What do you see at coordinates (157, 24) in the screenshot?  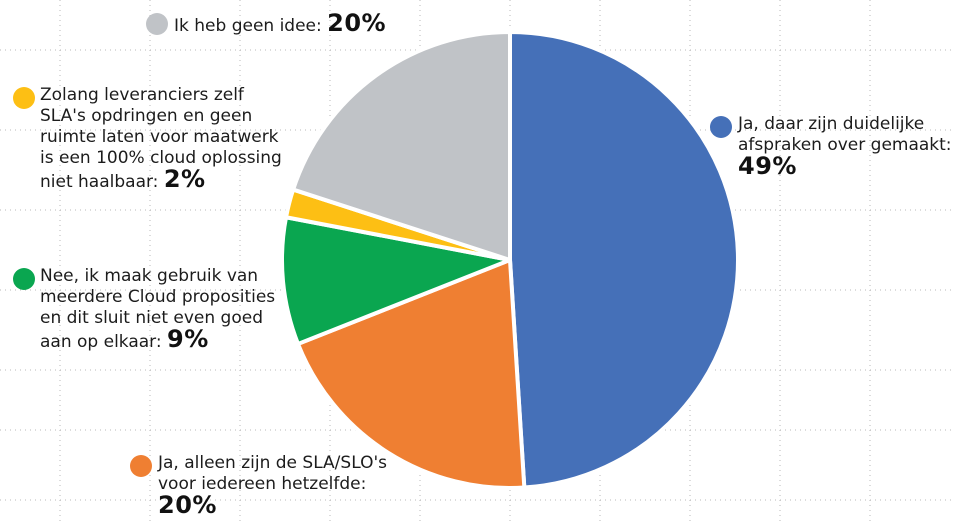 I see `legend-dot-geen-idee` at bounding box center [157, 24].